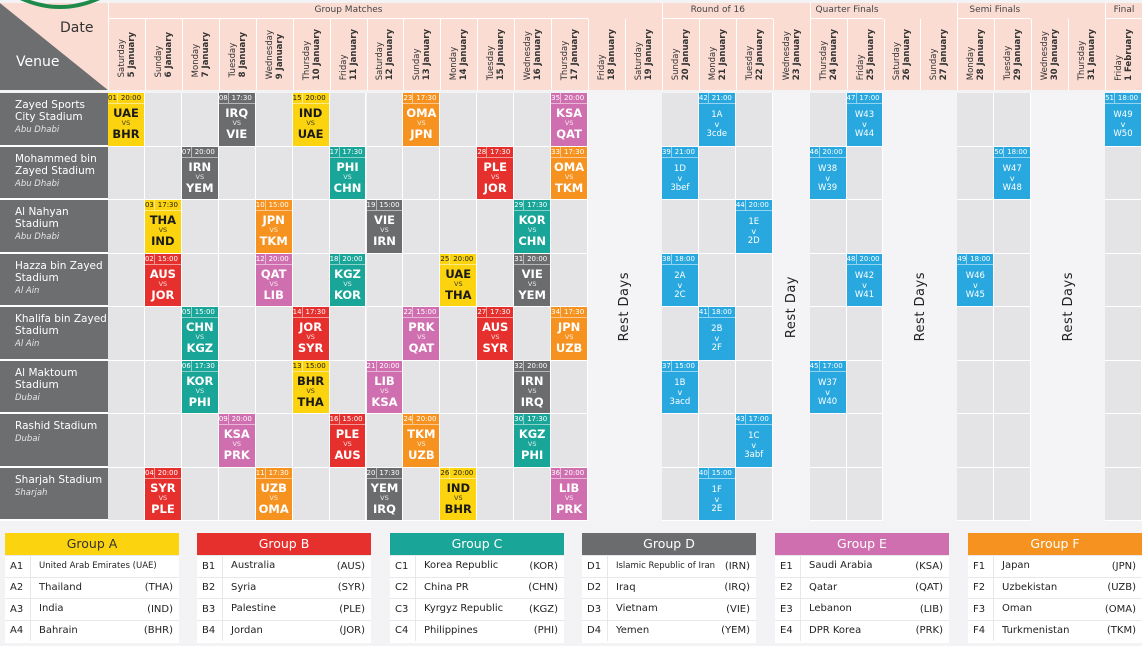 The width and height of the screenshot is (1142, 646). Describe the element at coordinates (796, 54) in the screenshot. I see `date: 23 January` at that location.